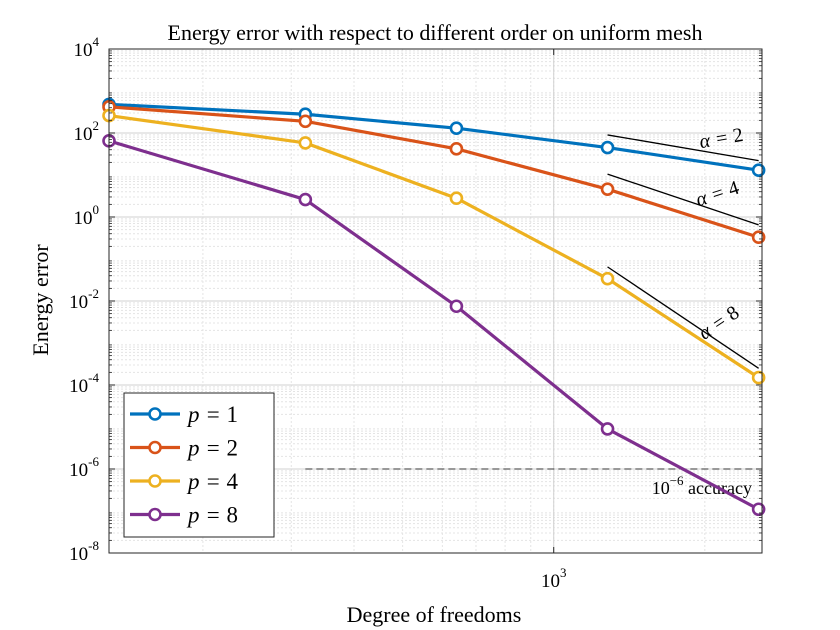 Image resolution: width=840 pixels, height=630 pixels. I want to click on y-tick-label: 10⁻⁸, so click(84, 551).